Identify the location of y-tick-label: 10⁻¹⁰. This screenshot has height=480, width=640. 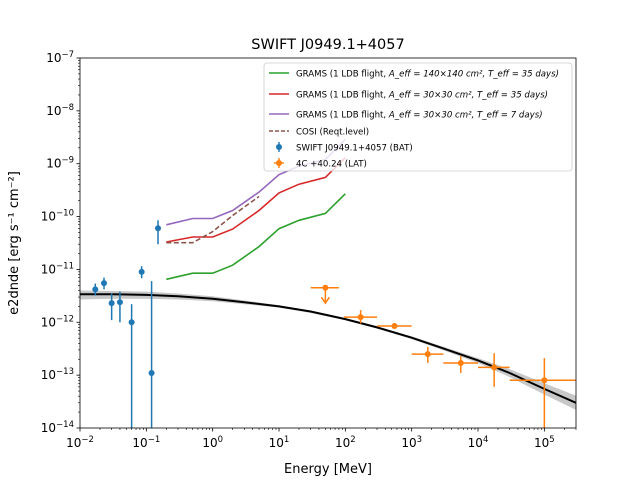
(57, 216).